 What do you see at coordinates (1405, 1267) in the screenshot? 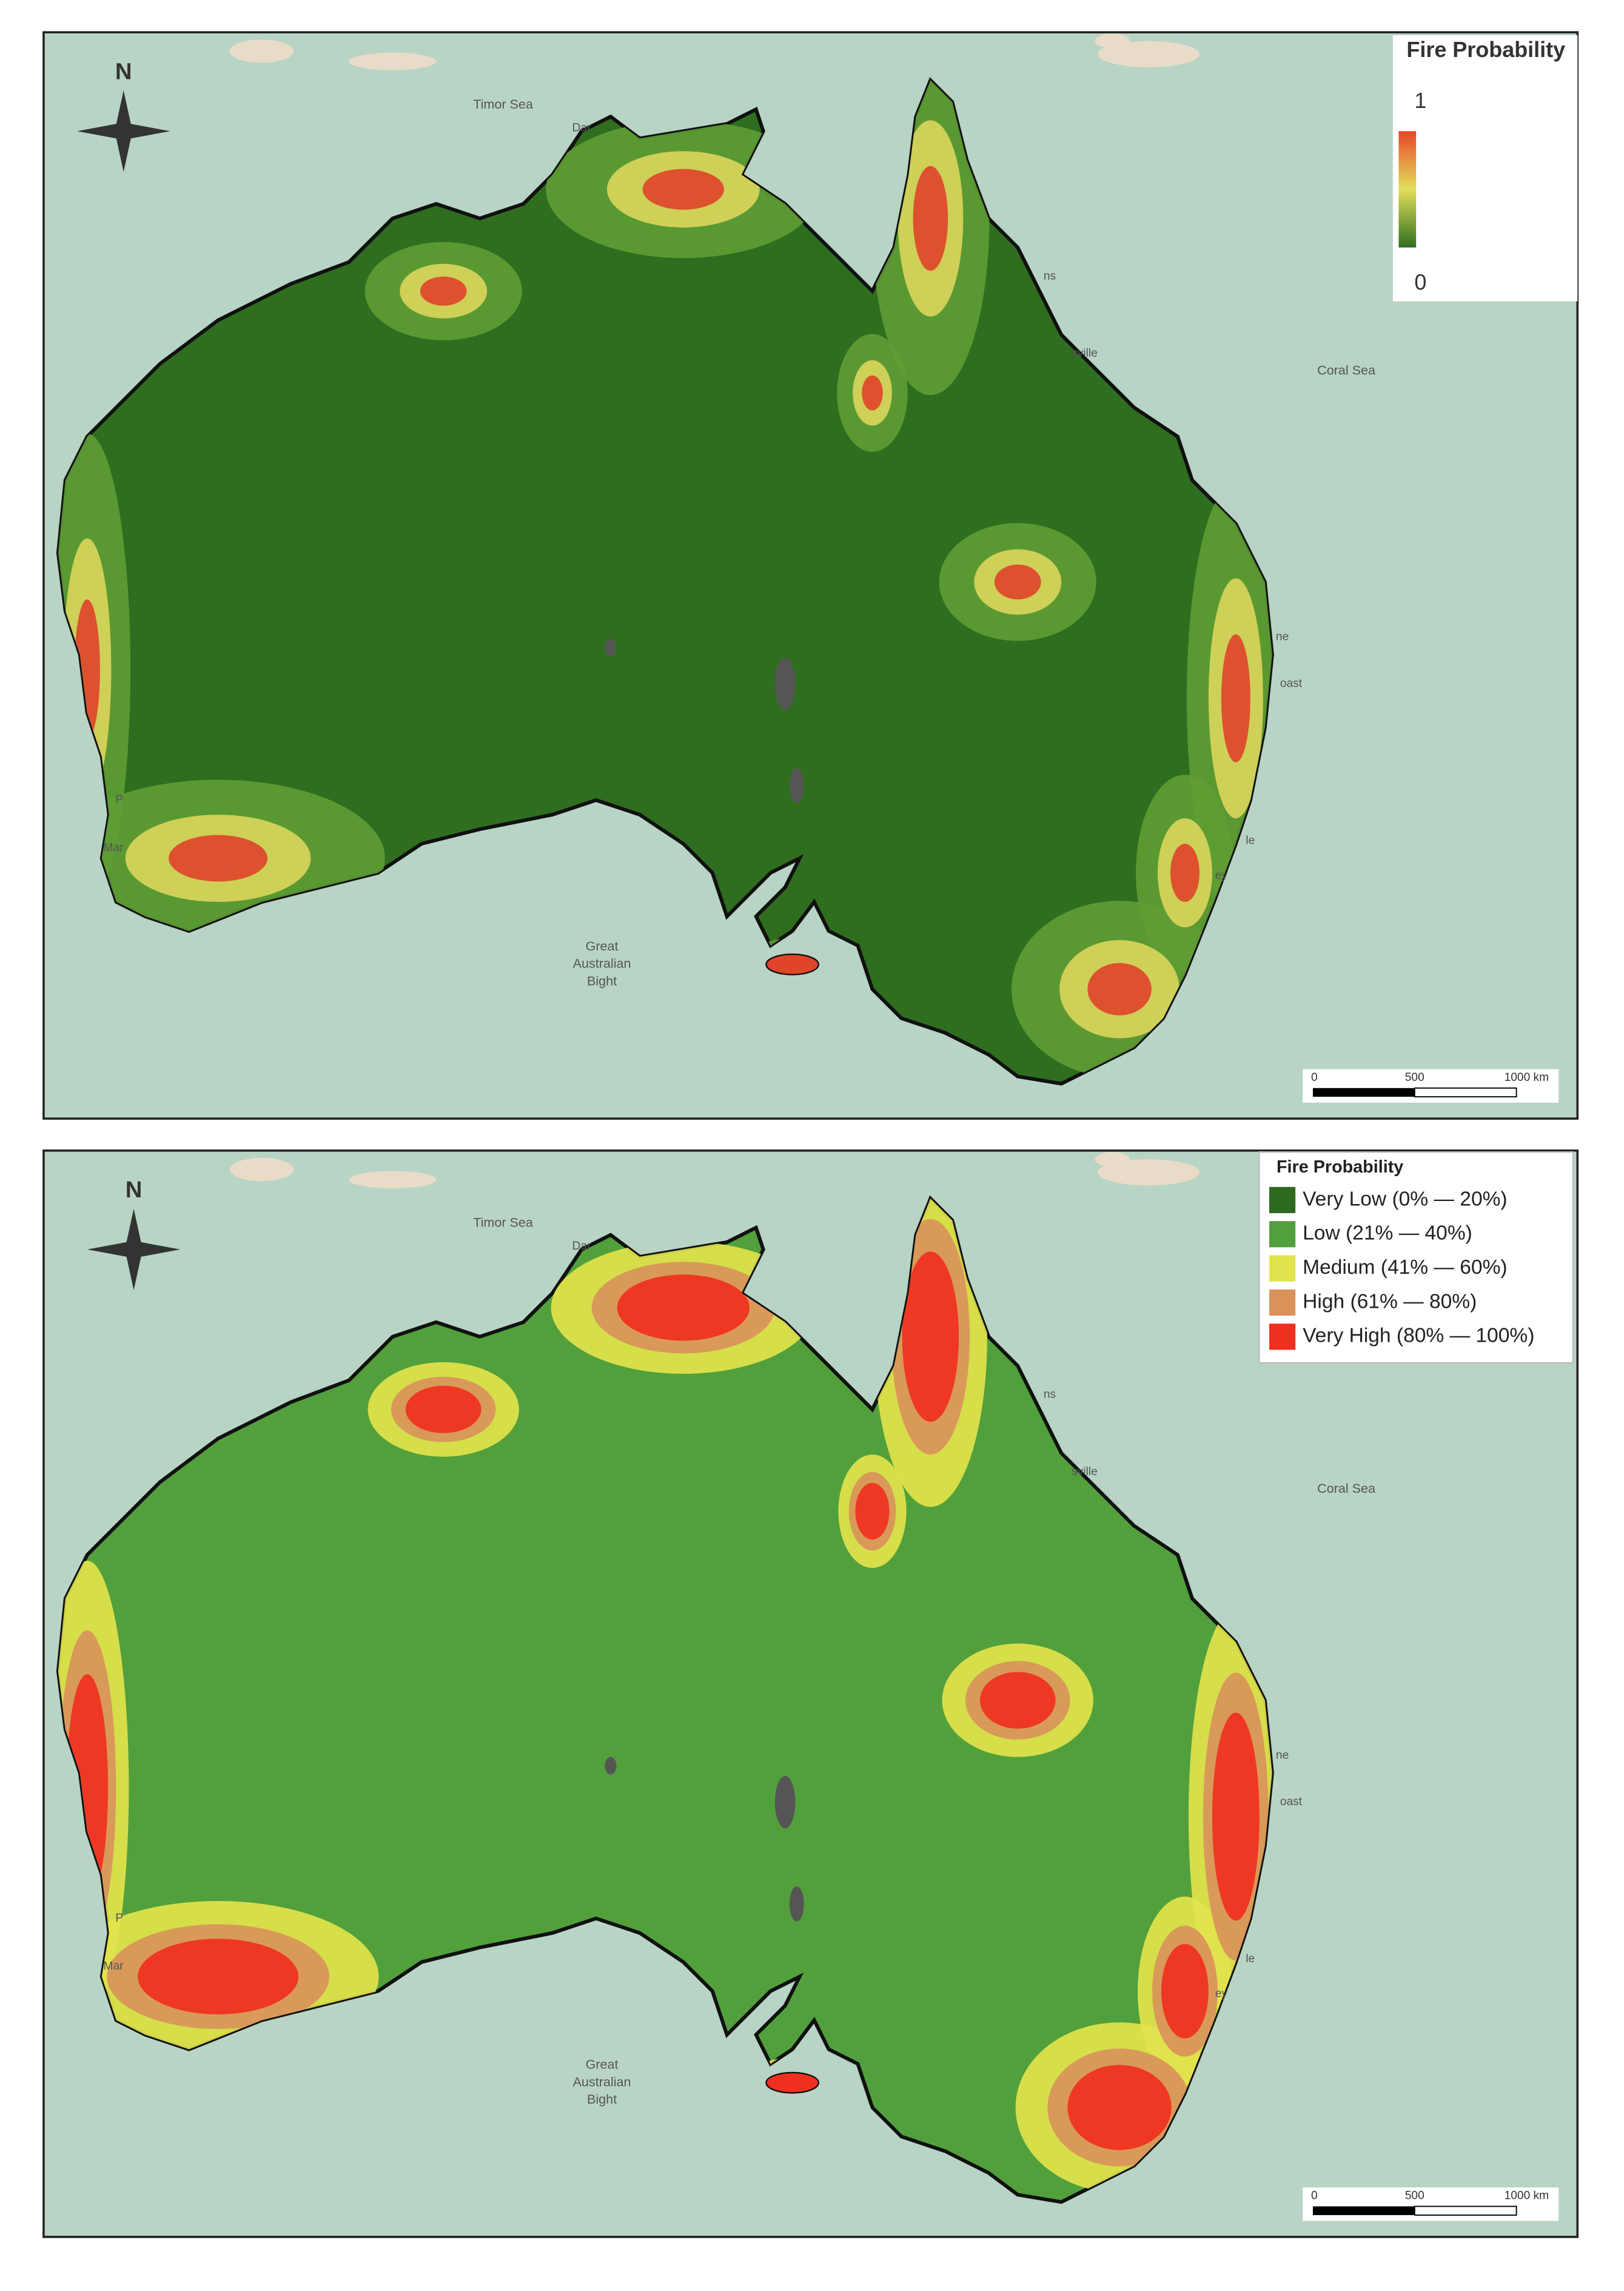
I see `legend-label: Medium (41% — 60%)` at bounding box center [1405, 1267].